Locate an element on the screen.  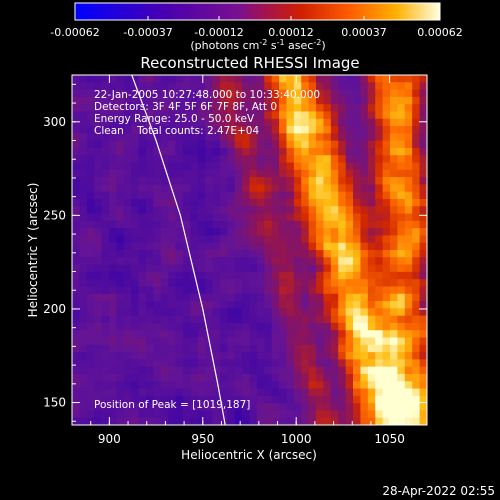
colorbar-tick-label: 0.00037 is located at coordinates (364, 32).